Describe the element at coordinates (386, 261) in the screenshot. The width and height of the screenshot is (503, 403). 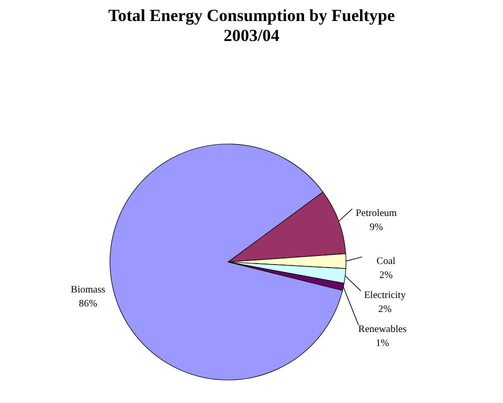
I see `legend-label: Coal` at that location.